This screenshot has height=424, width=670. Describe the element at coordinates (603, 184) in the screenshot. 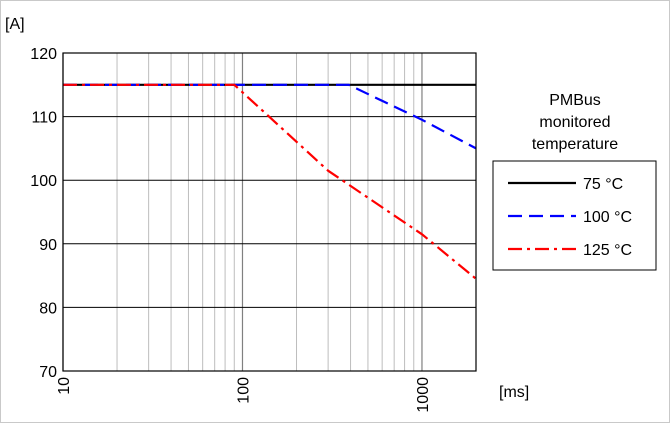

I see `legend-label: 75 °C` at that location.